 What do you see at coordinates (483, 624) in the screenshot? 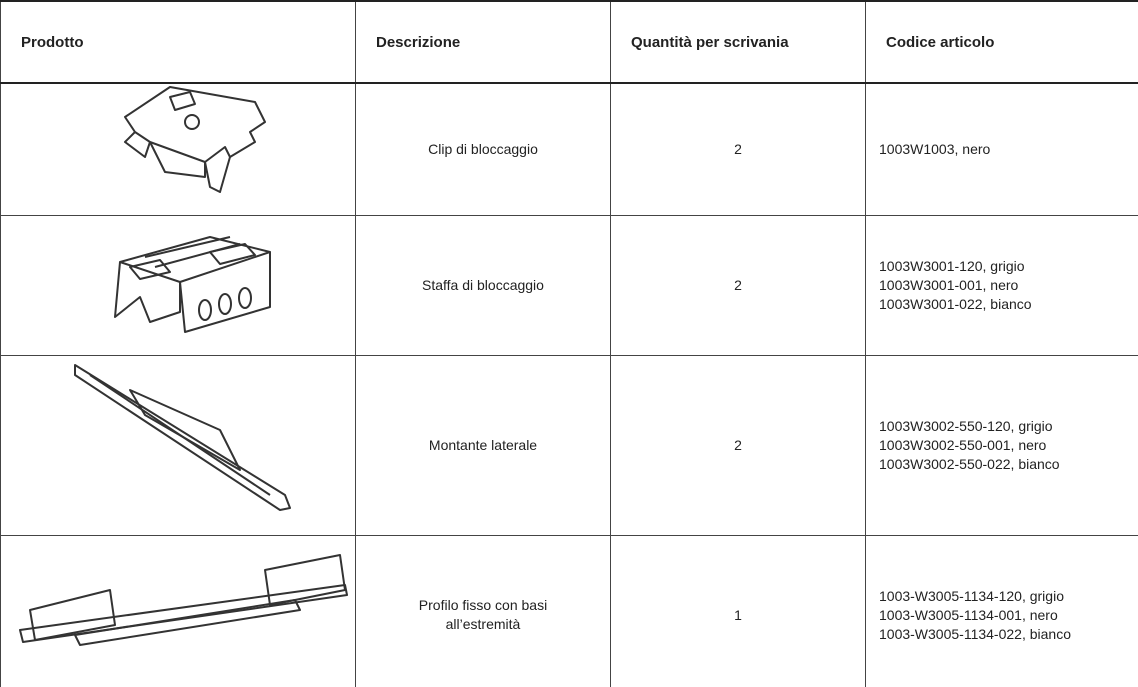
I see `description: all’estremità` at bounding box center [483, 624].